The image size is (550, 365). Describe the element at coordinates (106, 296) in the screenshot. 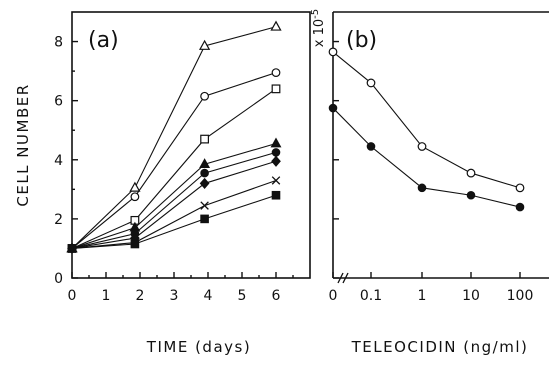

I see `x-tick-label-a: 1` at that location.